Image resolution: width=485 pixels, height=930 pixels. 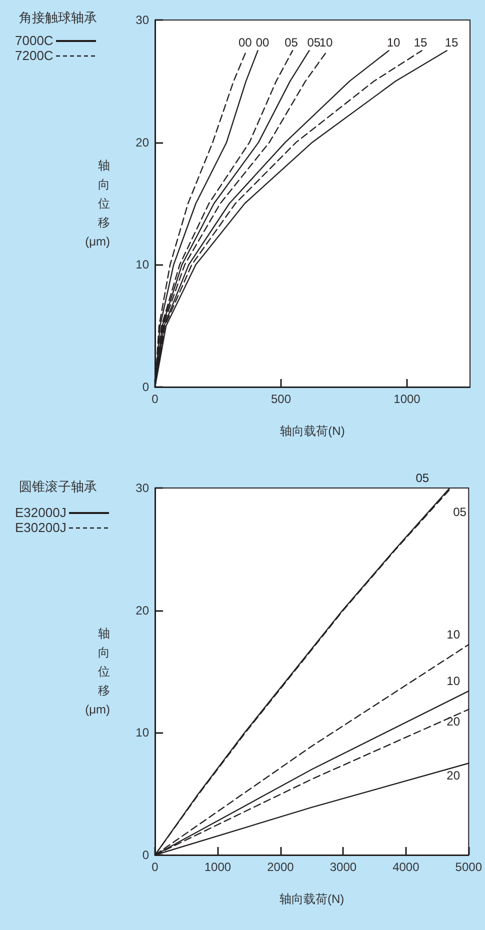 I want to click on x-tick-label: 500, so click(x=281, y=399).